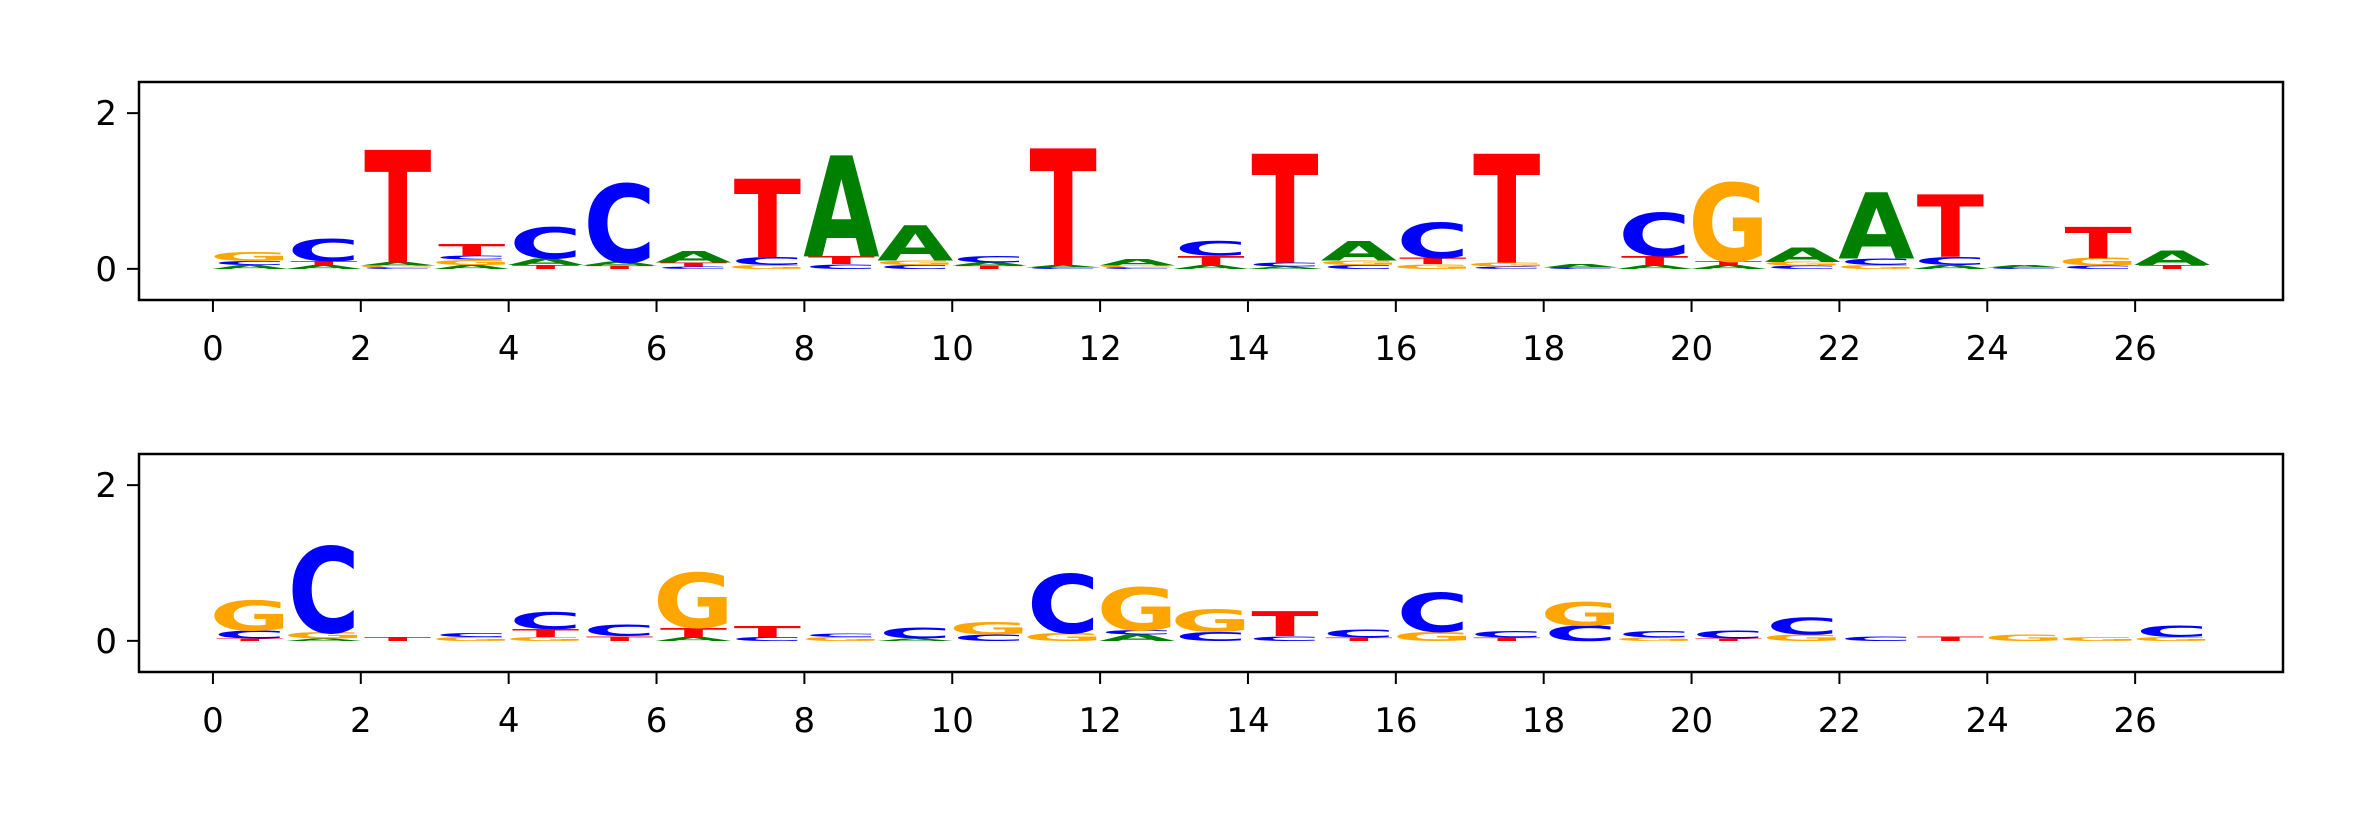 This screenshot has width=2362, height=826. Describe the element at coordinates (472, 267) in the screenshot. I see `logo-letter-A-pos-3: A` at that location.